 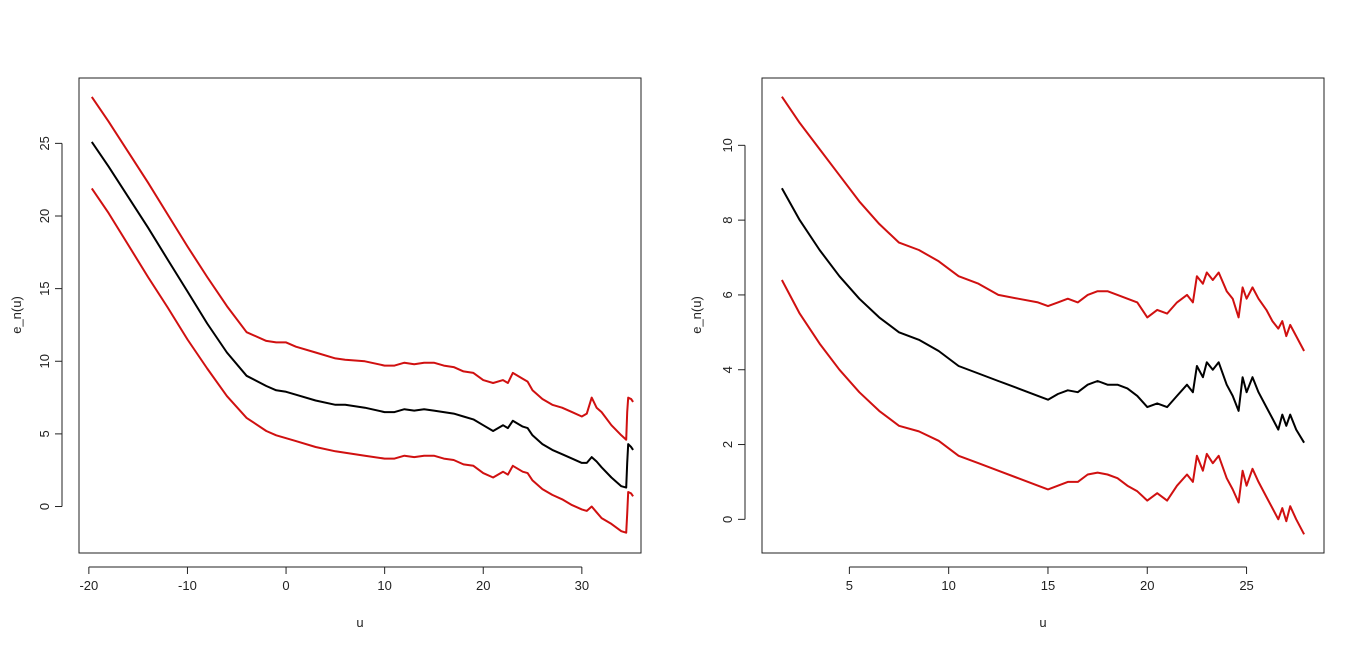 What do you see at coordinates (88, 585) in the screenshot?
I see `left-x-tick-label: -20` at bounding box center [88, 585].